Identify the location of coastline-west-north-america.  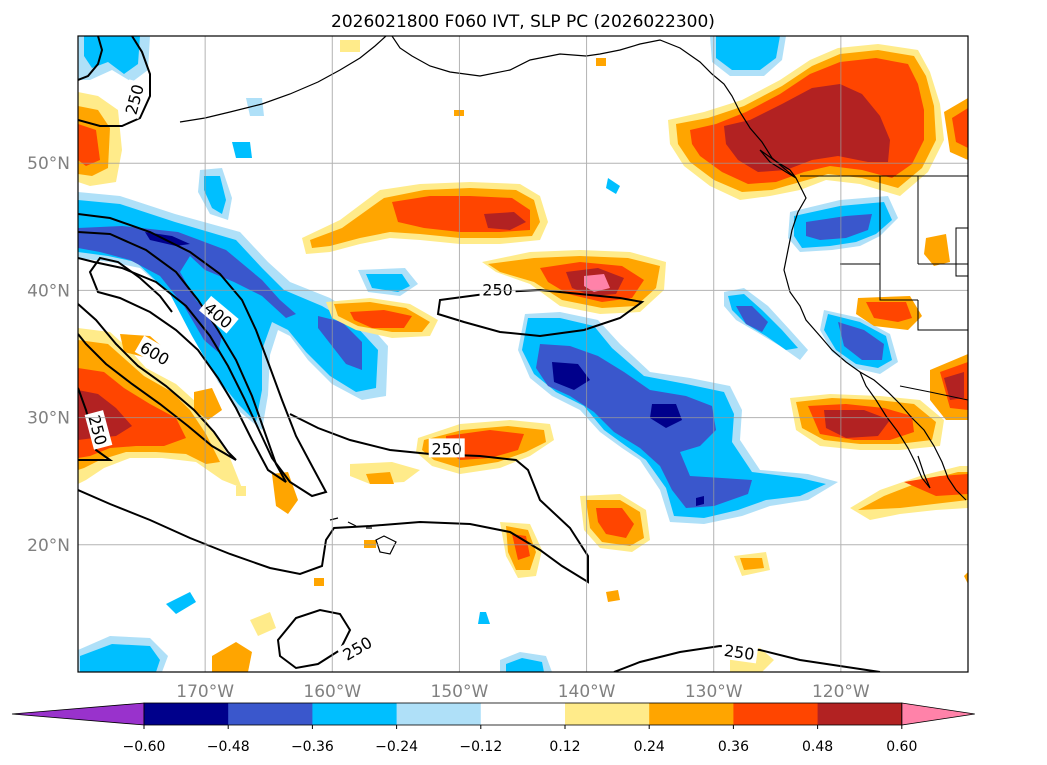
(875, 343).